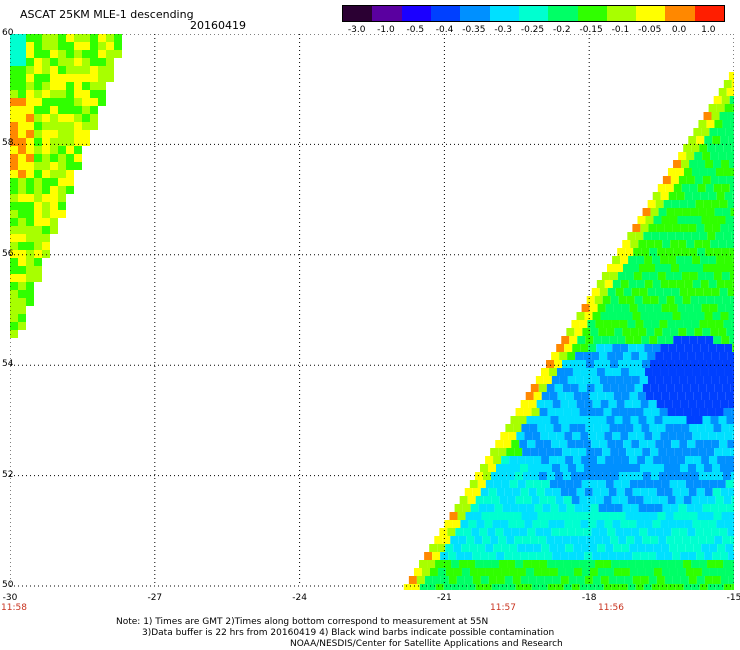 This screenshot has width=740, height=650. What do you see at coordinates (562, 30) in the screenshot?
I see `colorbar-label: -0.2` at bounding box center [562, 30].